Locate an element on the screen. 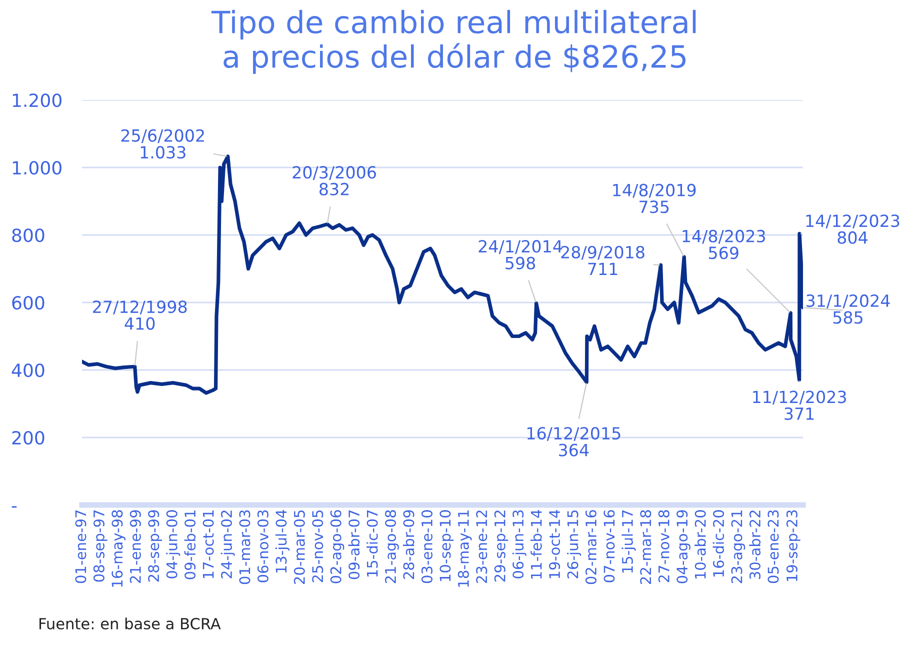  chart-title: Tipo de cambio real multilateral a precios del dólar de $826,25 is located at coordinates (453, 42).